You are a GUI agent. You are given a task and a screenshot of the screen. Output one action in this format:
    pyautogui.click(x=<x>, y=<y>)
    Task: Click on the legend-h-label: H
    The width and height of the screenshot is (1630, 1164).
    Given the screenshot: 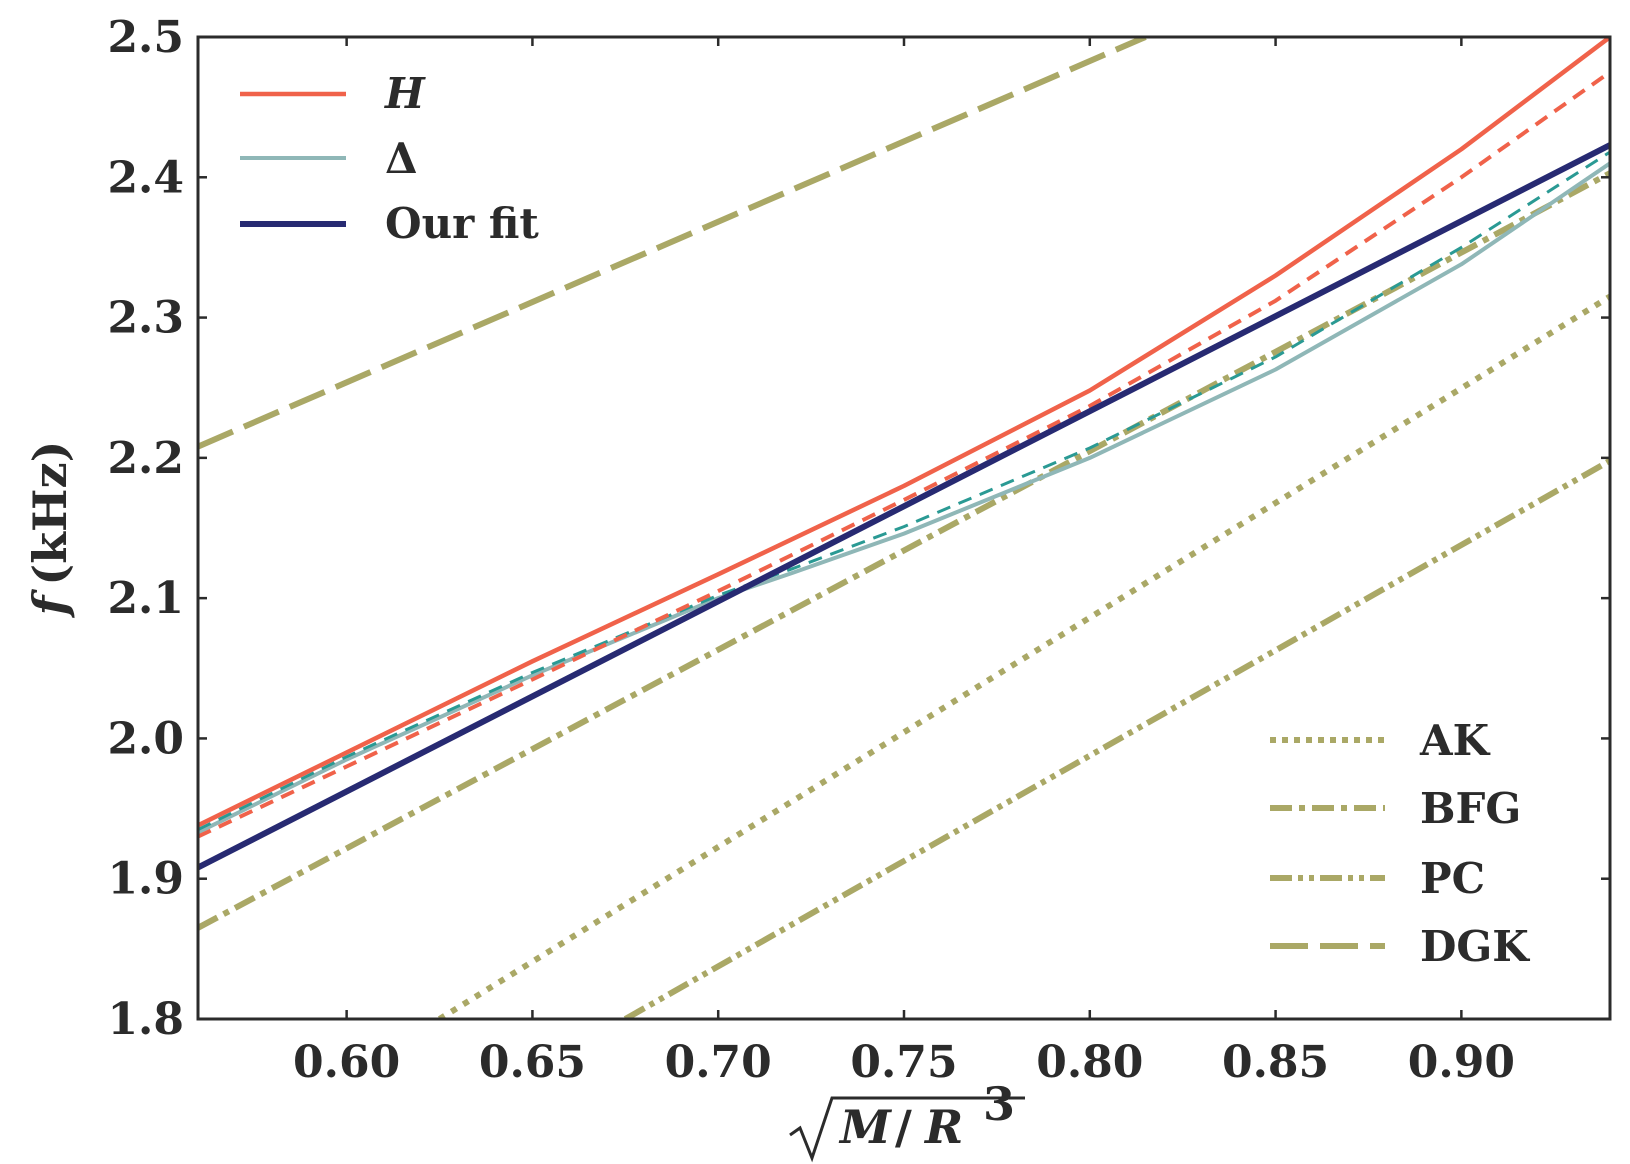 What is the action you would take?
    pyautogui.click(x=405, y=93)
    